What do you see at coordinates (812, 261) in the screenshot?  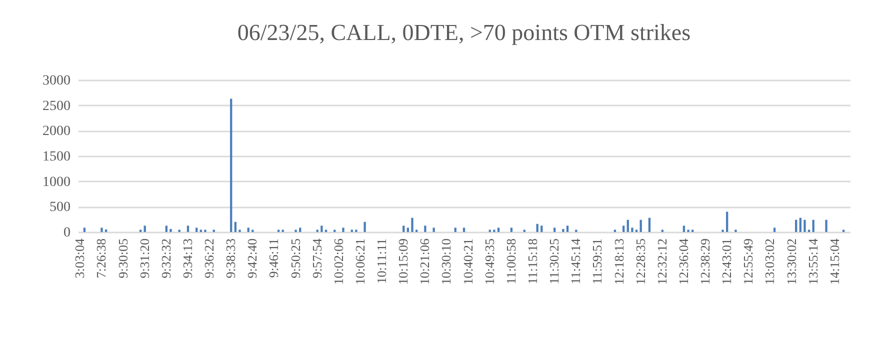 I see `x-tick-label: 13:55:14` at bounding box center [812, 261].